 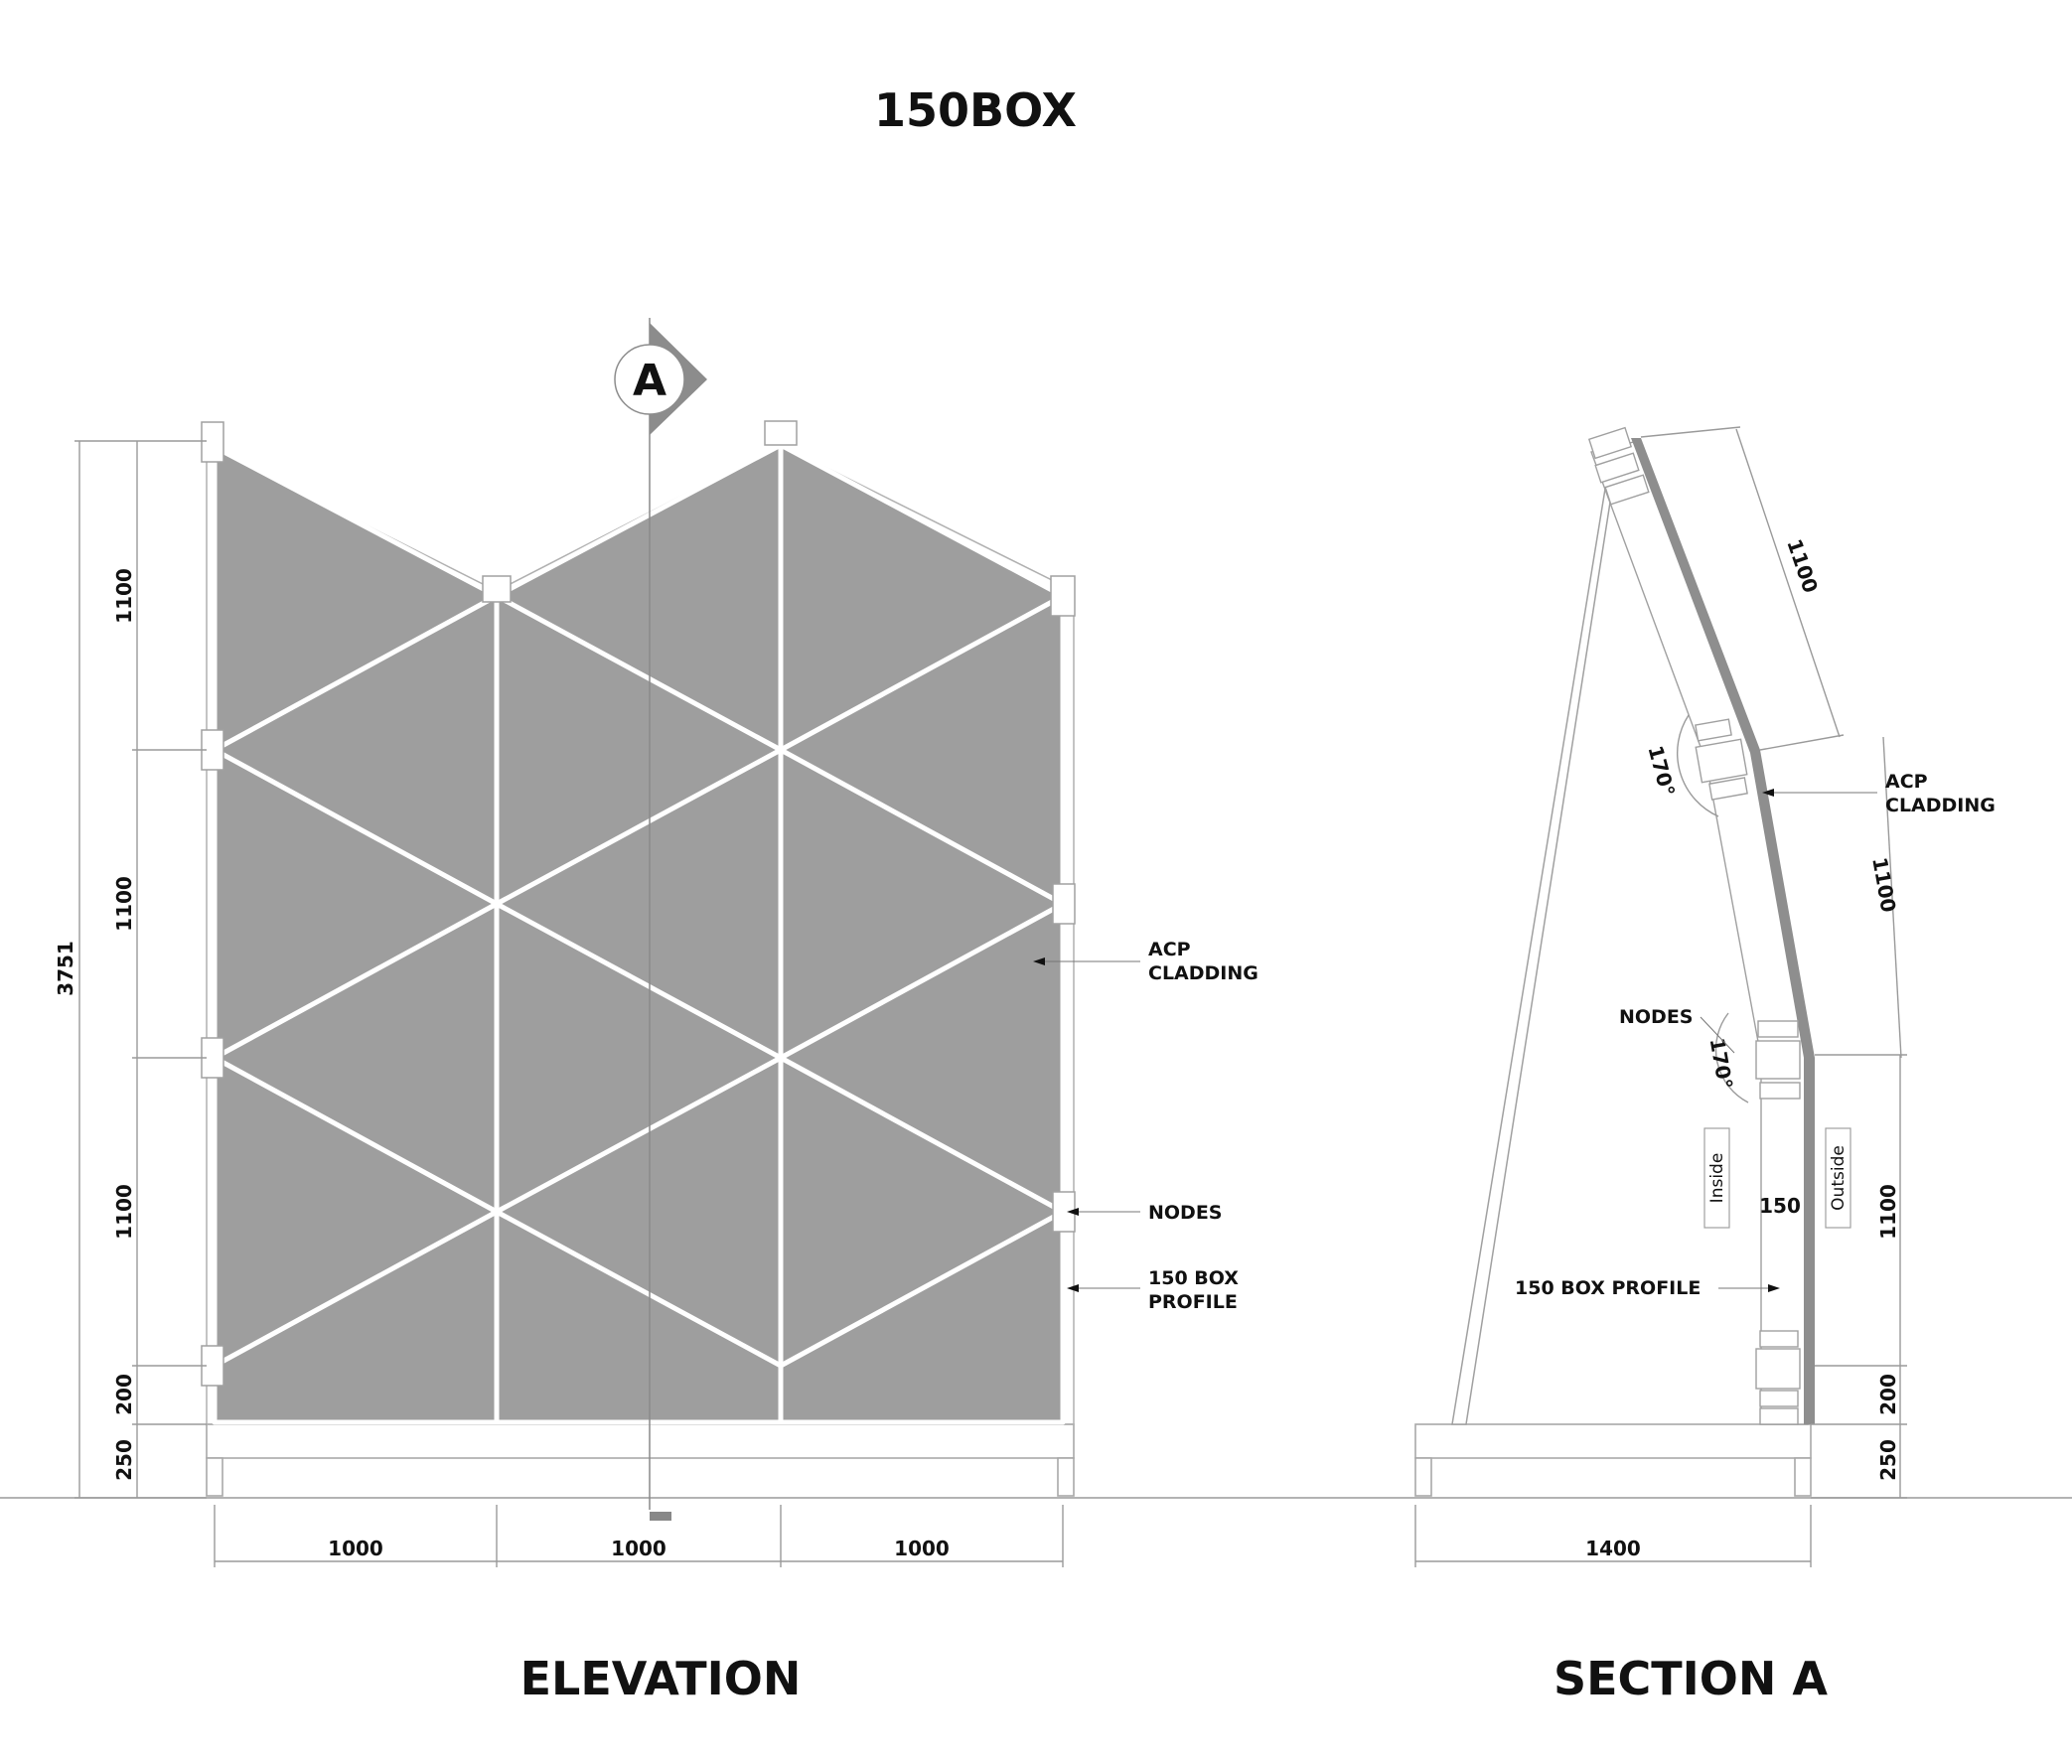 I want to click on elevation-callouts: ACP CLADDING NODES 150 BOX PROFILE, so click(x=1146, y=1126).